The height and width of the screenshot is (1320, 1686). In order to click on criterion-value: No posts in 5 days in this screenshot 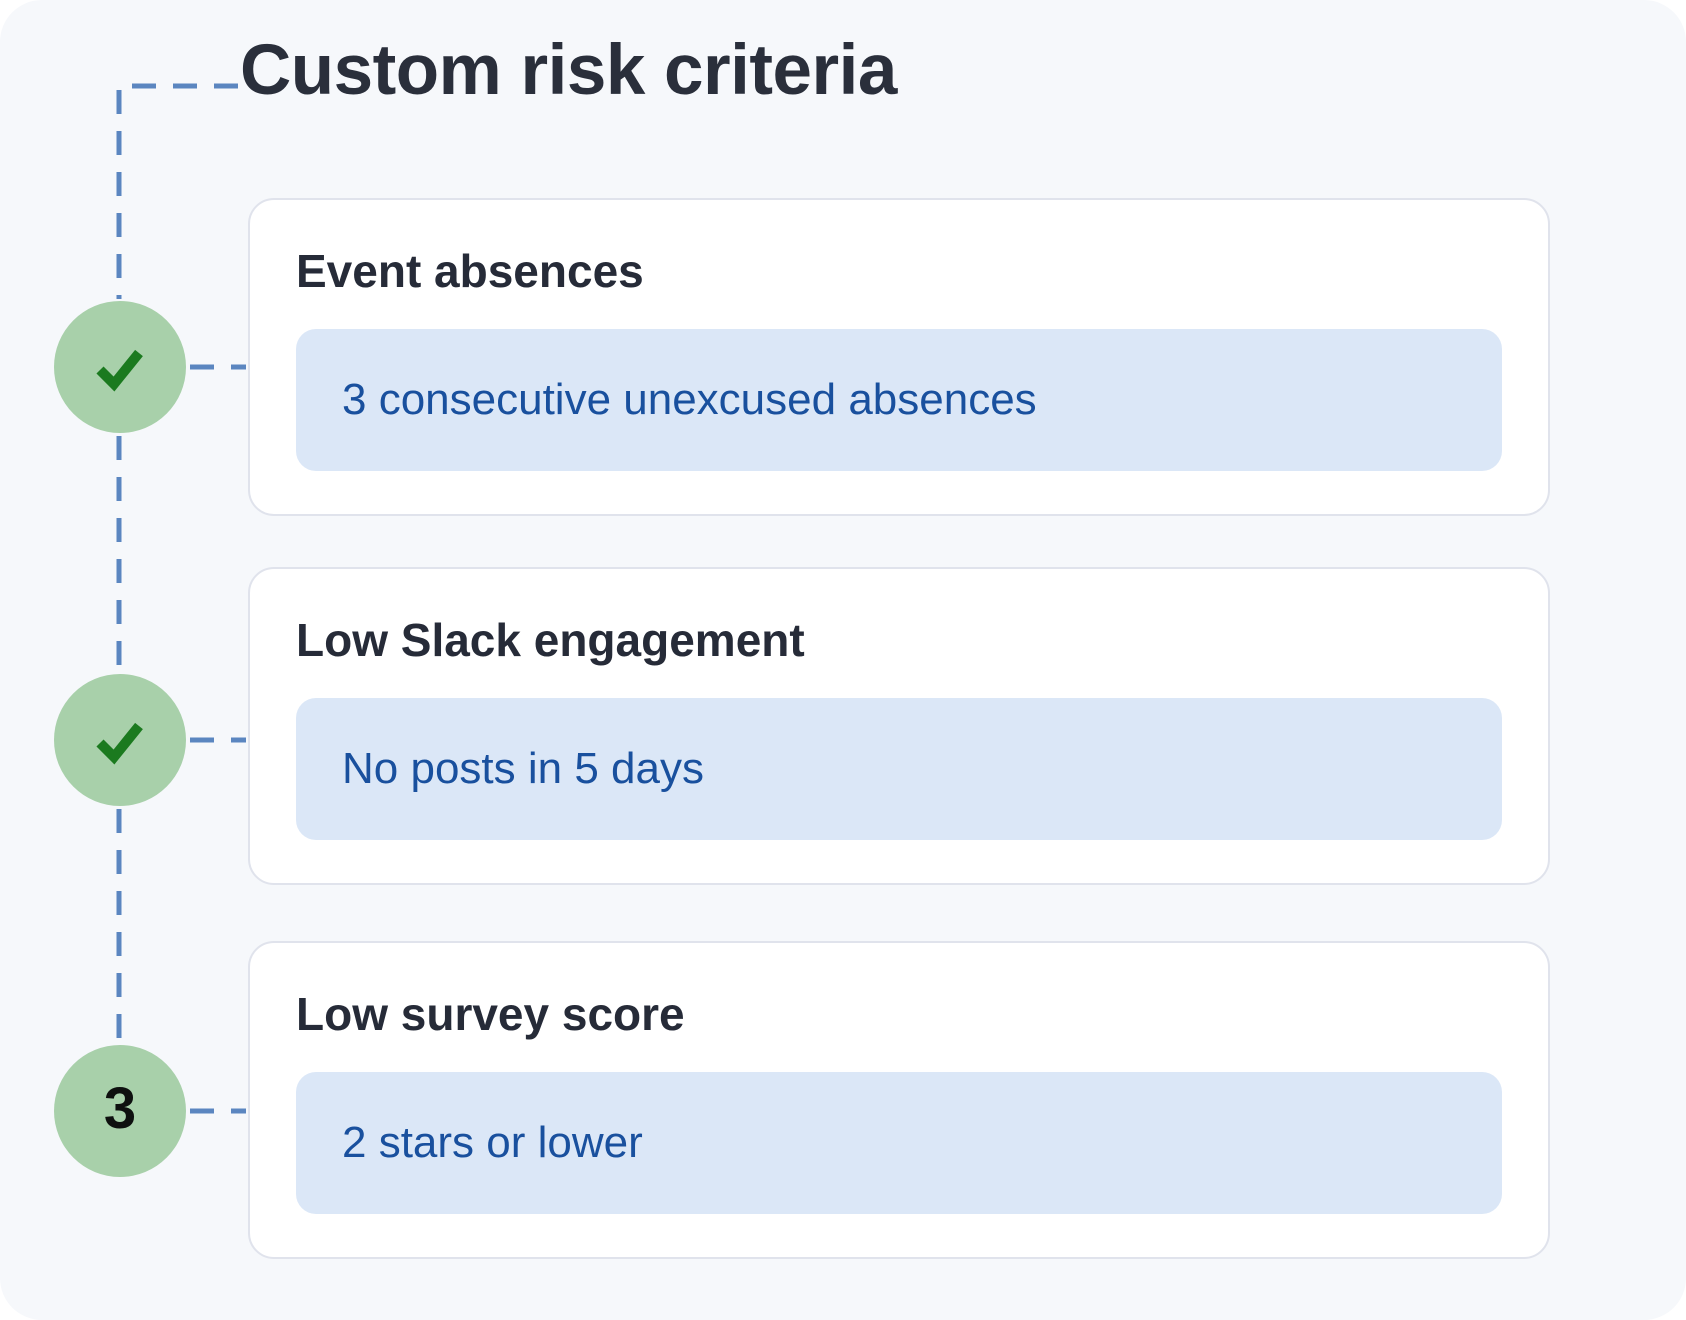, I will do `click(523, 769)`.